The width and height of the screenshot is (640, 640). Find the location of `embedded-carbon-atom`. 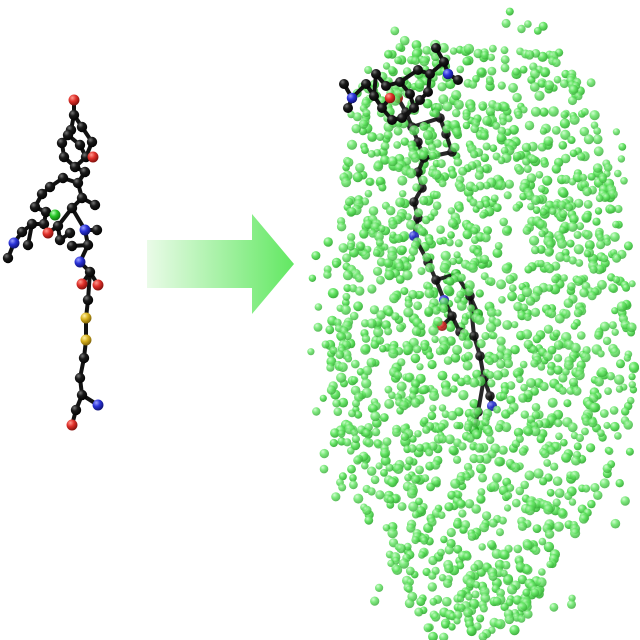

embedded-carbon-atom is located at coordinates (414, 202).